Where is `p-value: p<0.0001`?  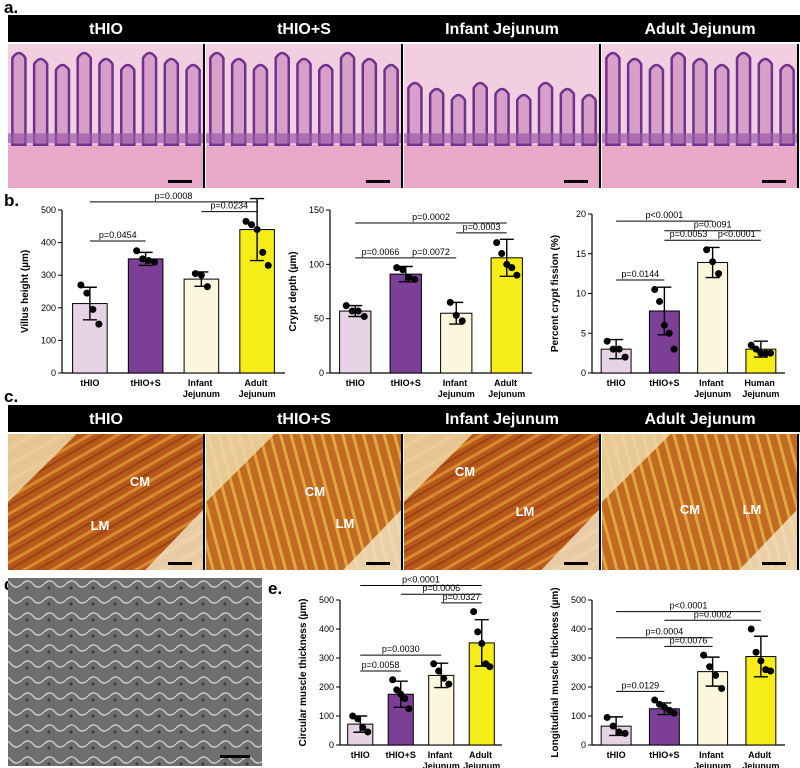
p-value: p<0.0001 is located at coordinates (421, 580).